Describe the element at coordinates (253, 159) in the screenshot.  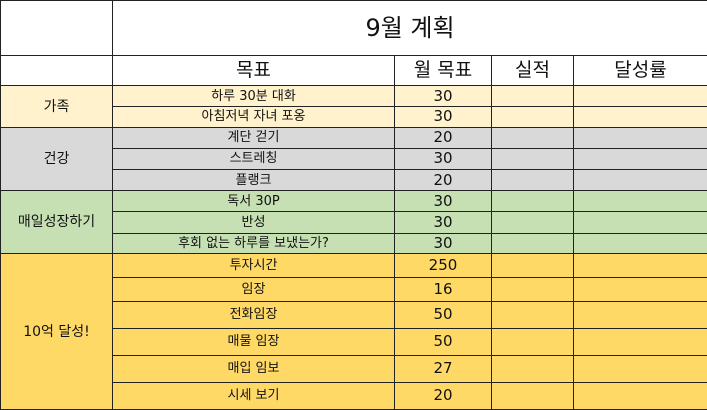
I see `goal-cell: 스트레칭` at that location.